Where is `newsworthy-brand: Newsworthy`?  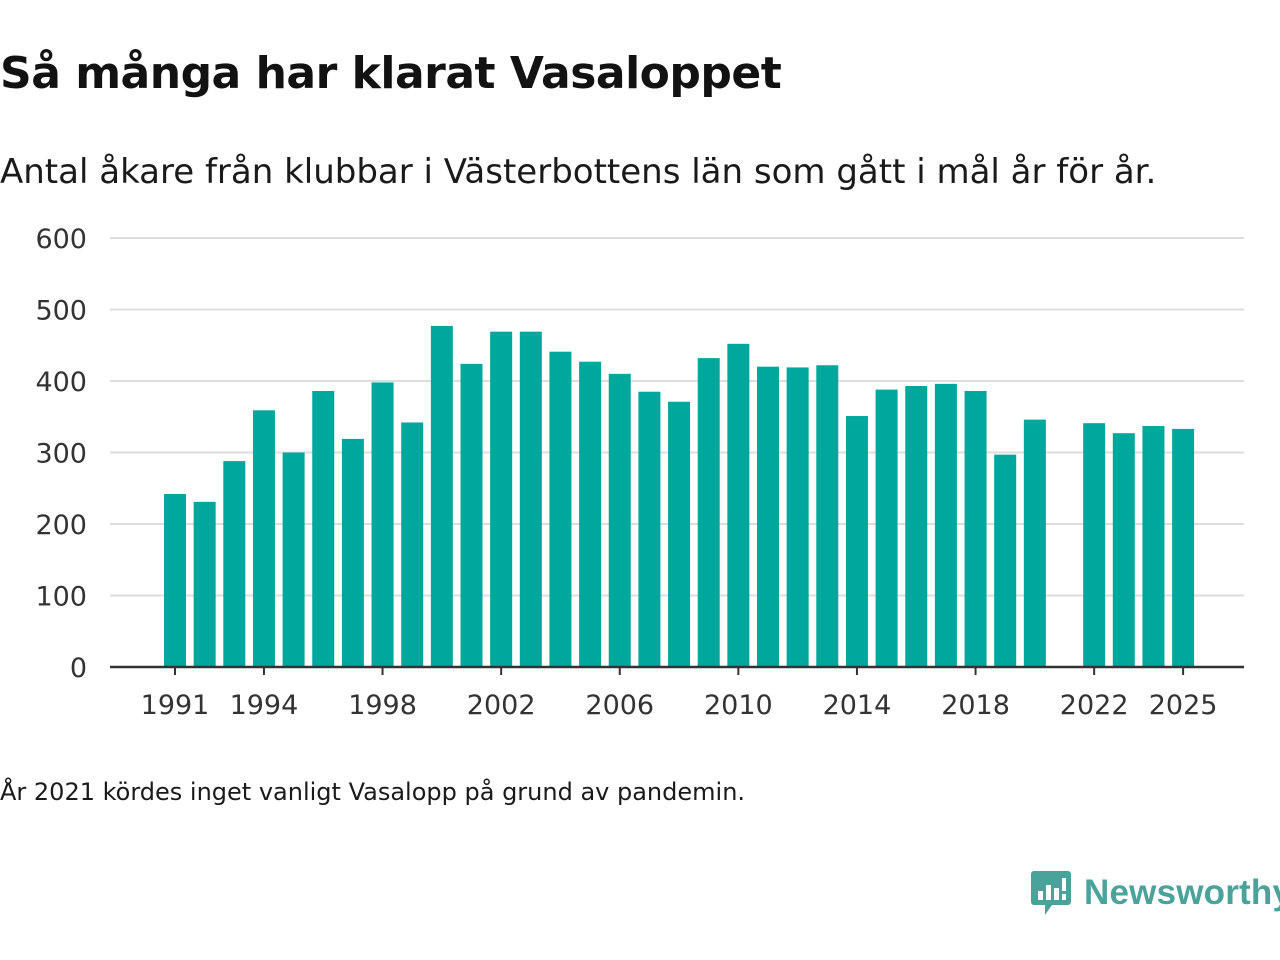
newsworthy-brand: Newsworthy is located at coordinates (1155, 893).